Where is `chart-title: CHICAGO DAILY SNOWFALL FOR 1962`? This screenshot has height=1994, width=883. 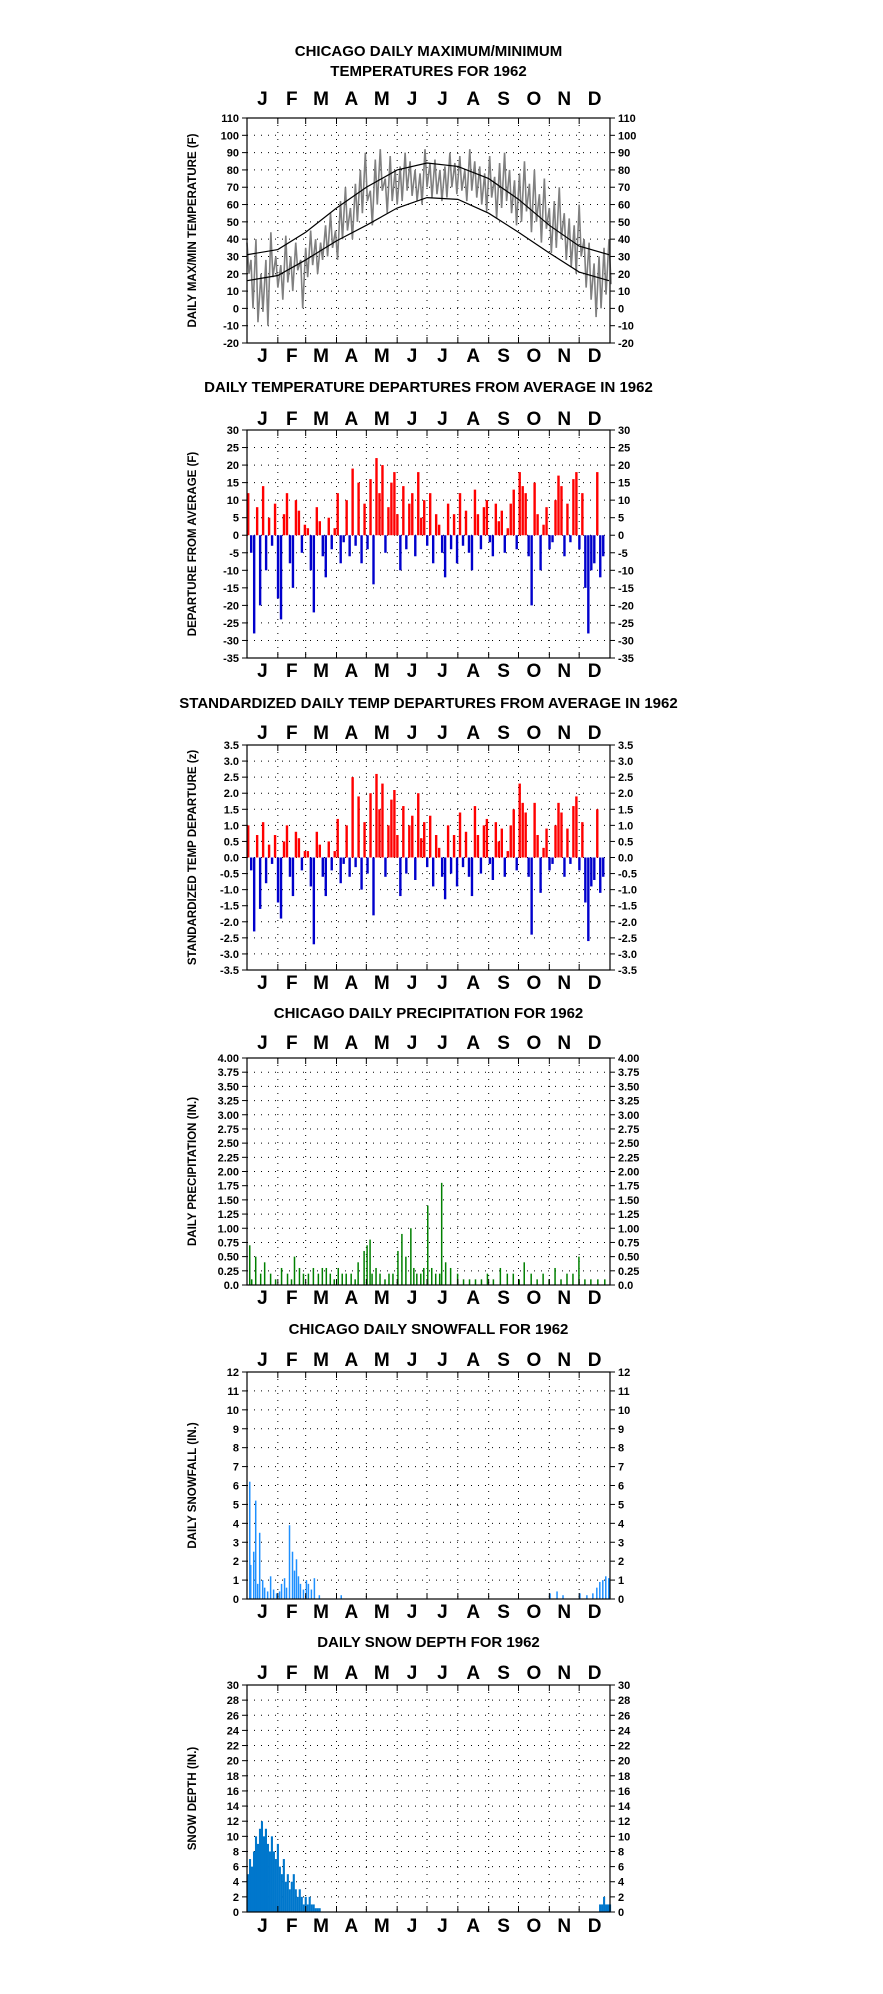
chart-title: CHICAGO DAILY SNOWFALL FOR 1962 is located at coordinates (429, 1329).